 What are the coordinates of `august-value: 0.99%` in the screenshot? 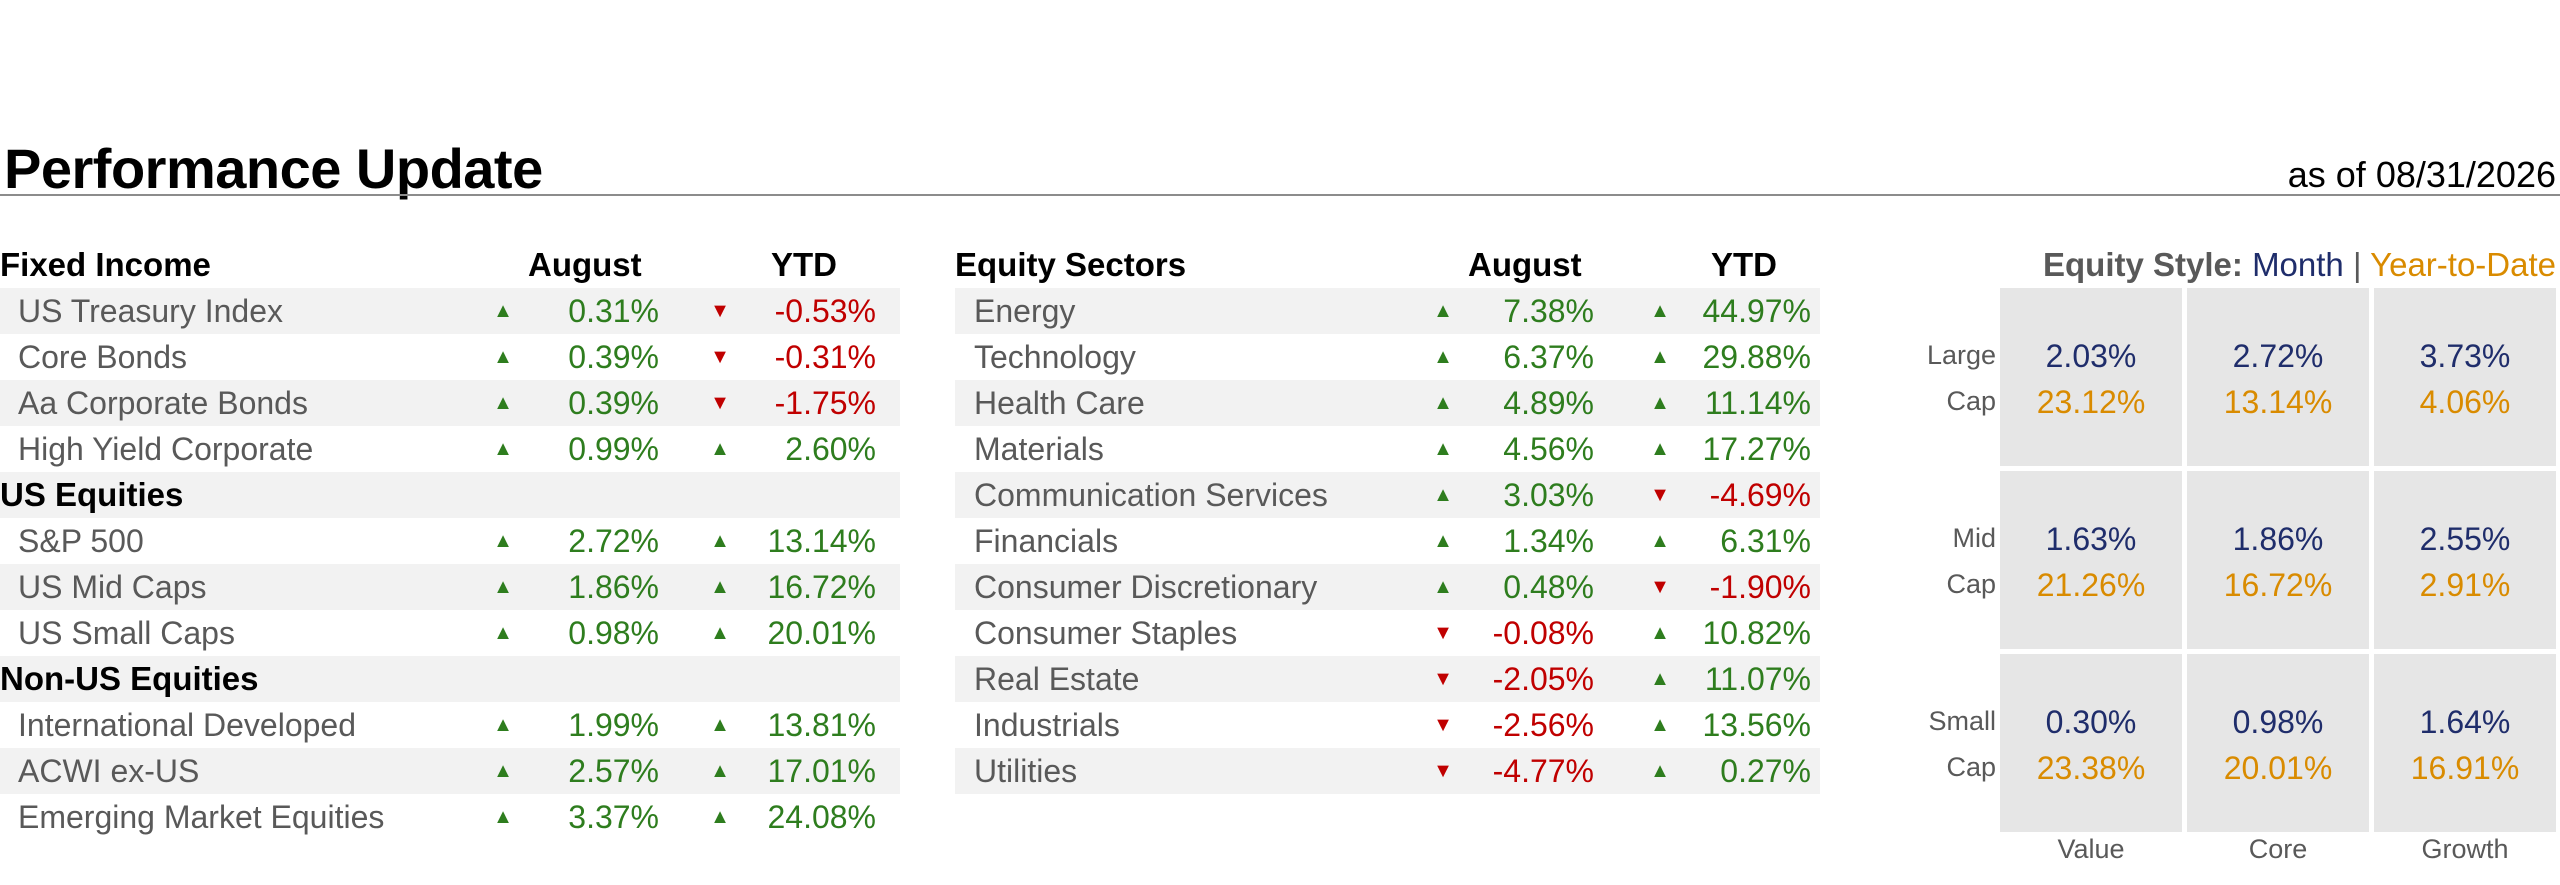 It's located at (613, 449).